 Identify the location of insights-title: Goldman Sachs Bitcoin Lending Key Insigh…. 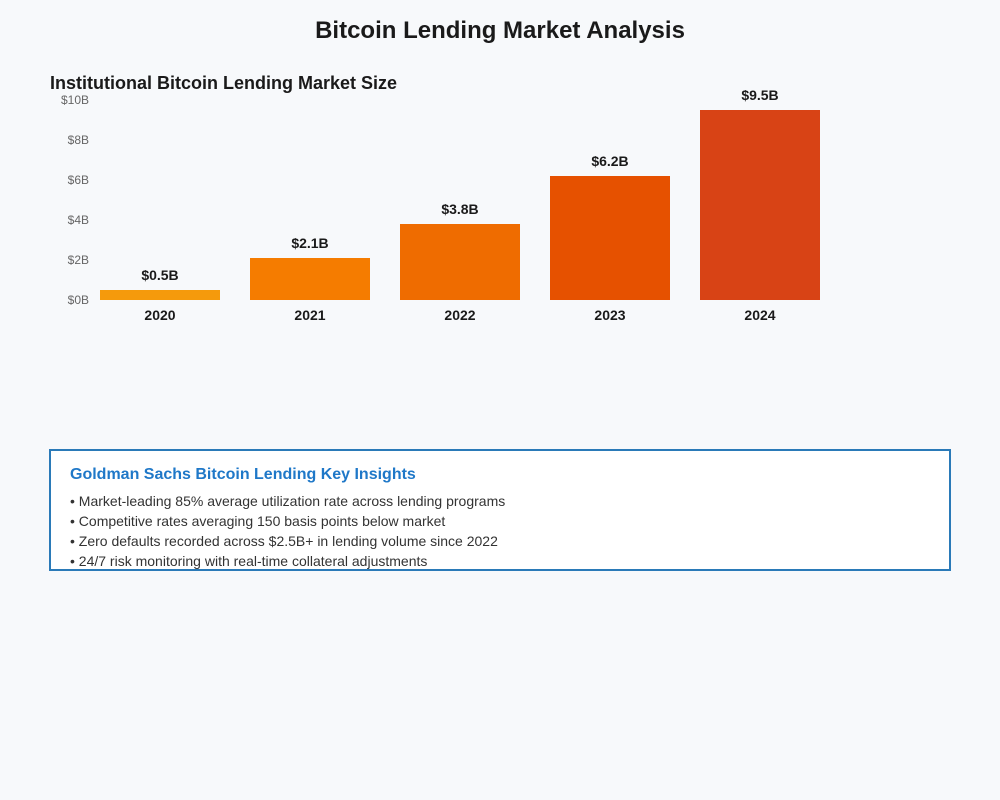
(243, 474).